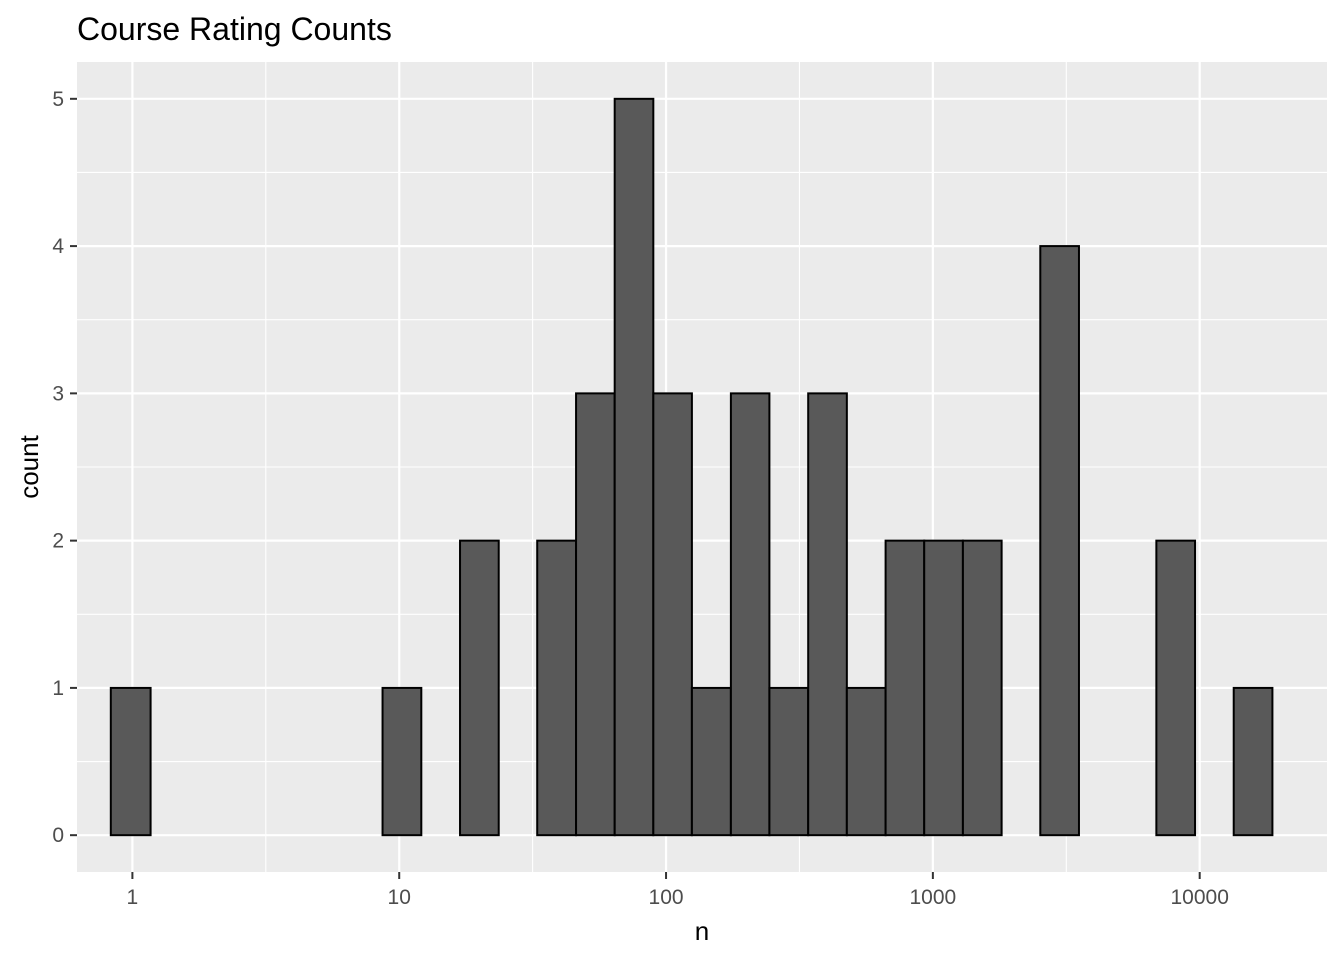 The height and width of the screenshot is (960, 1344). Describe the element at coordinates (933, 897) in the screenshot. I see `x-tick-label: 1000` at that location.